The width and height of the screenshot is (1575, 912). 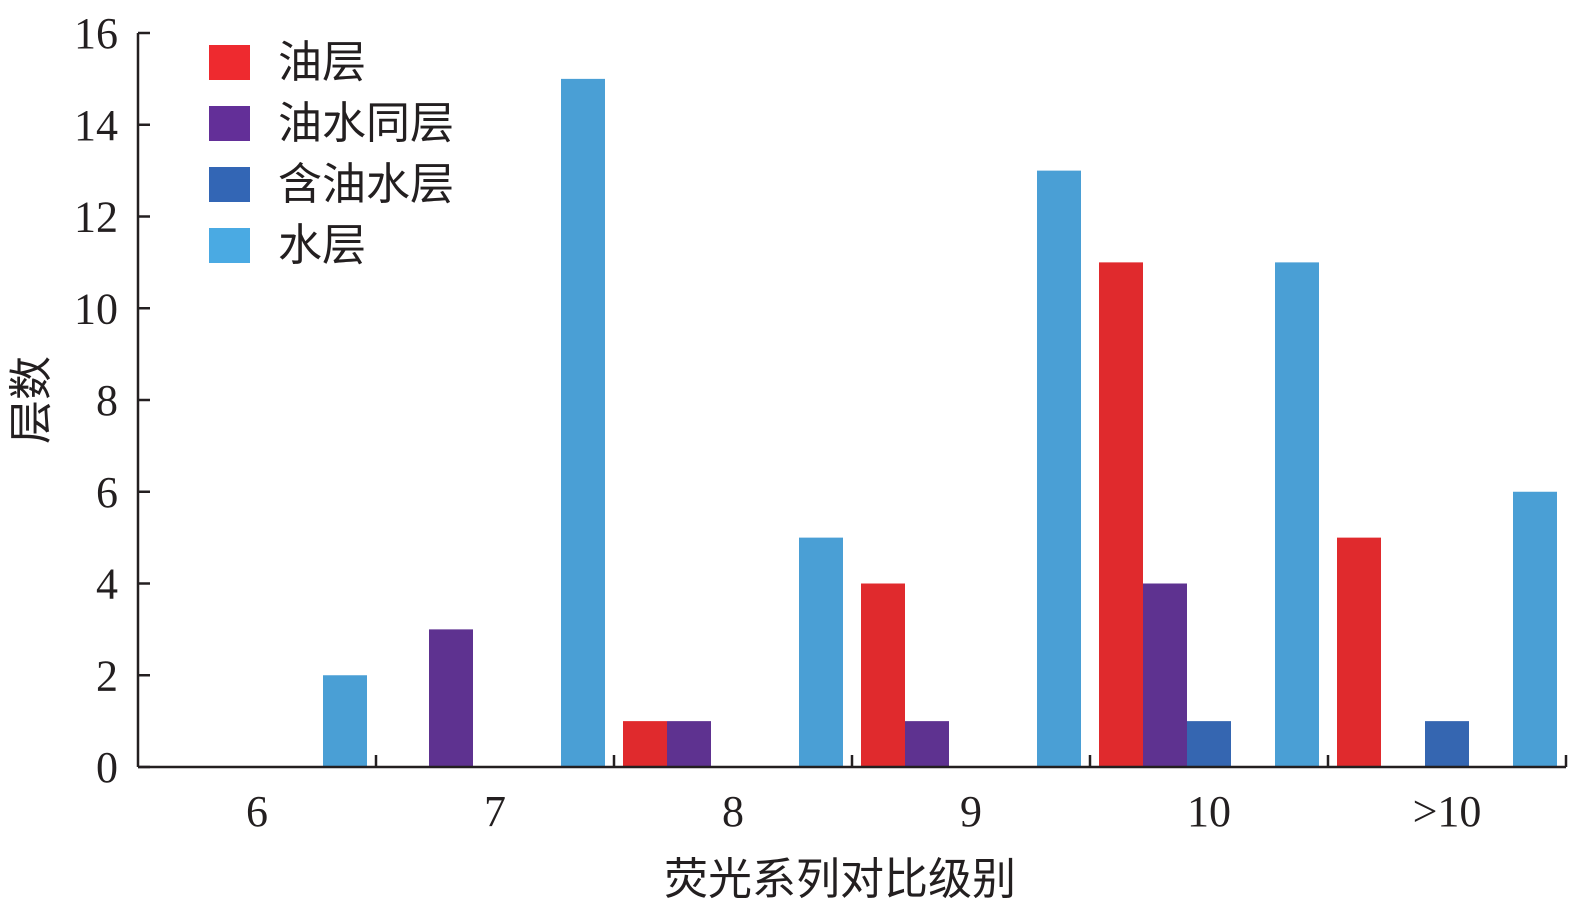 I want to click on legend-label: 水层, so click(x=322, y=245).